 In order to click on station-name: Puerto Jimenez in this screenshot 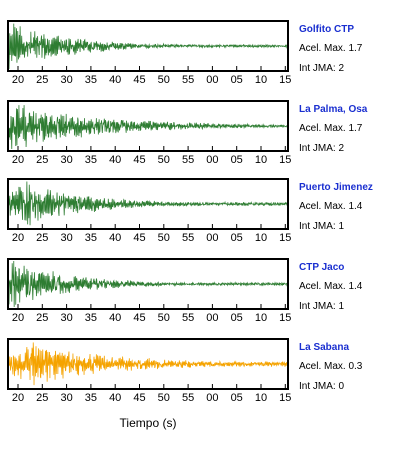, I will do `click(336, 187)`.